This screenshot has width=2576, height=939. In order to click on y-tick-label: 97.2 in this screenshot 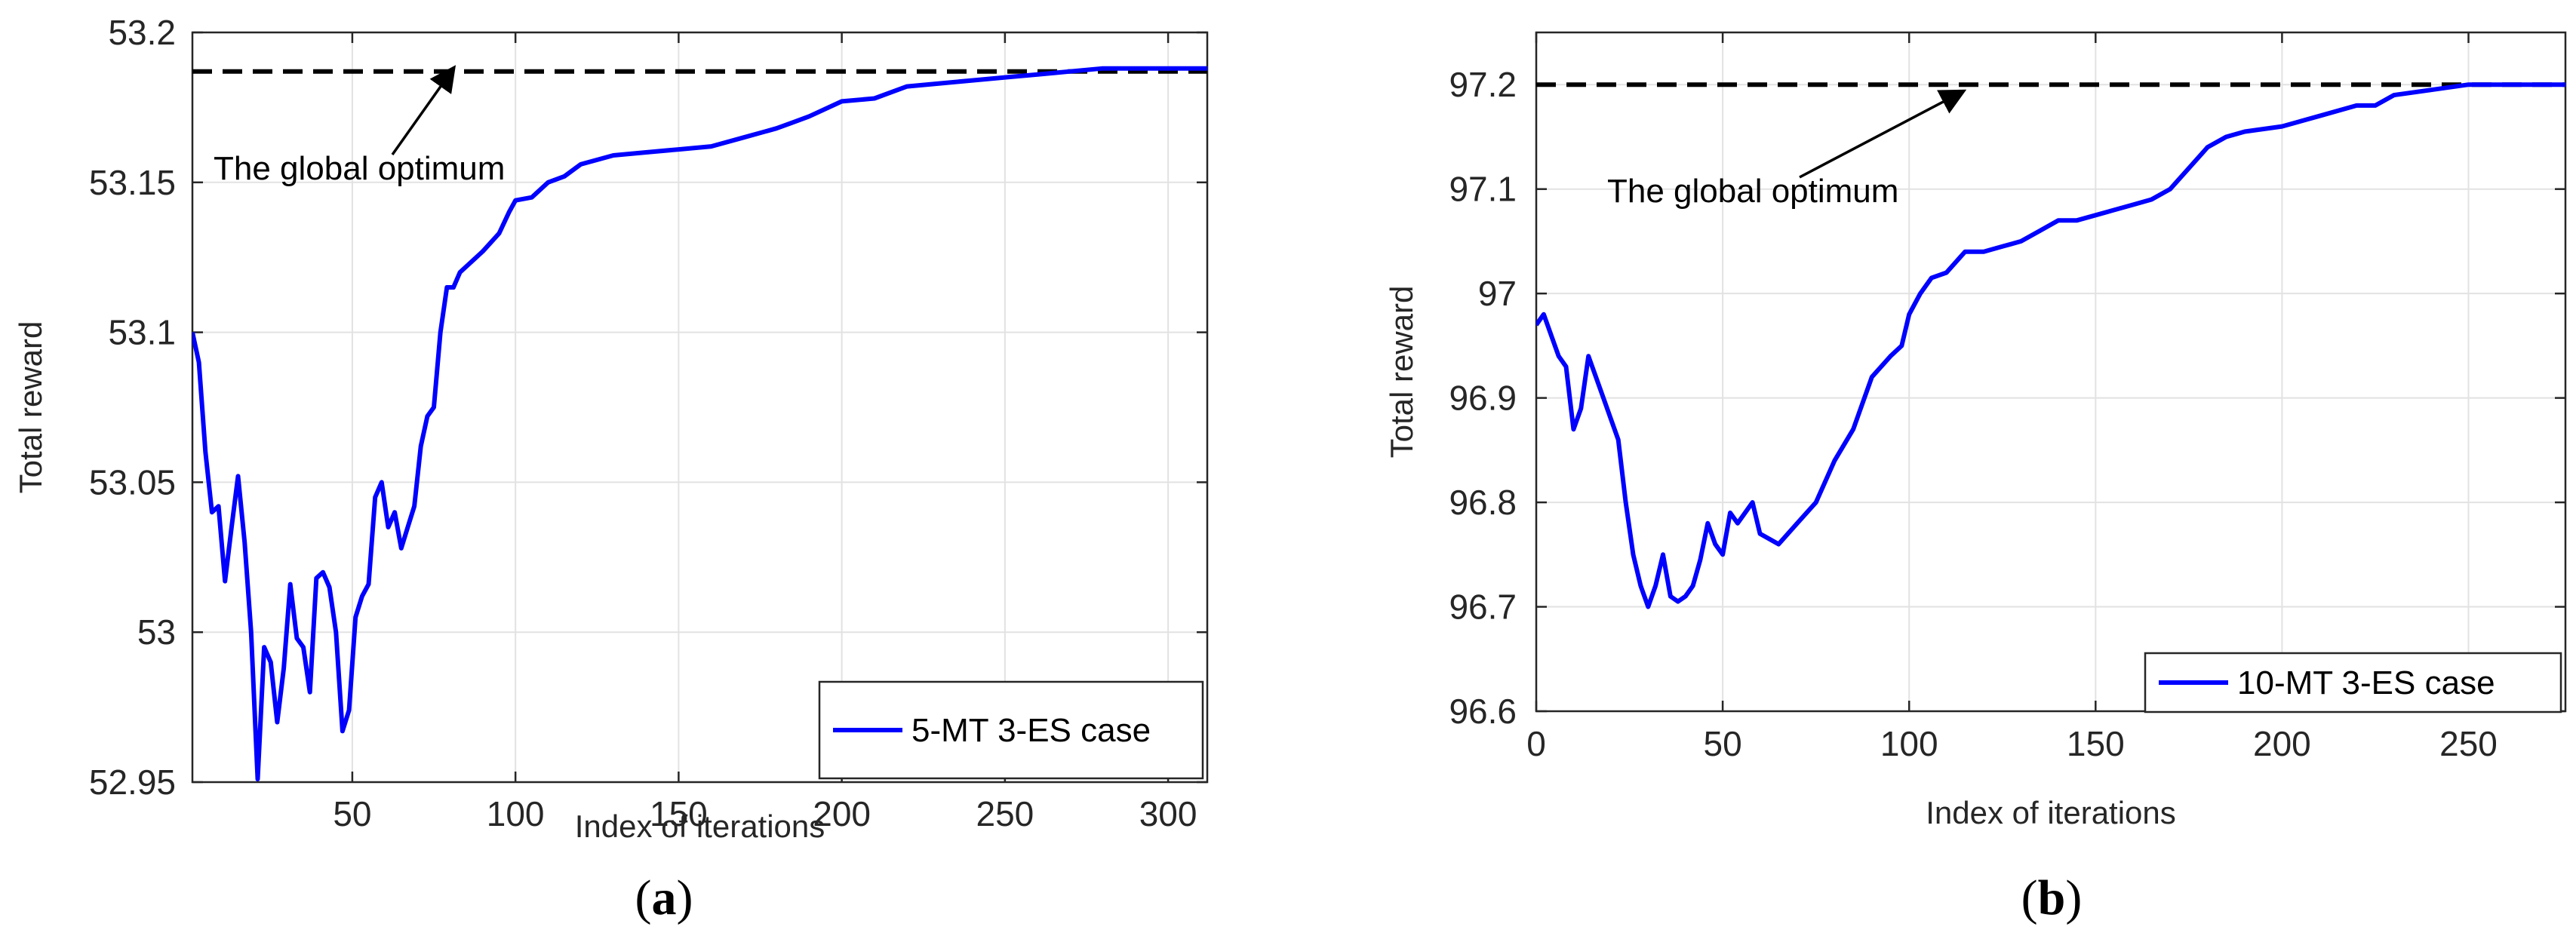, I will do `click(1483, 84)`.